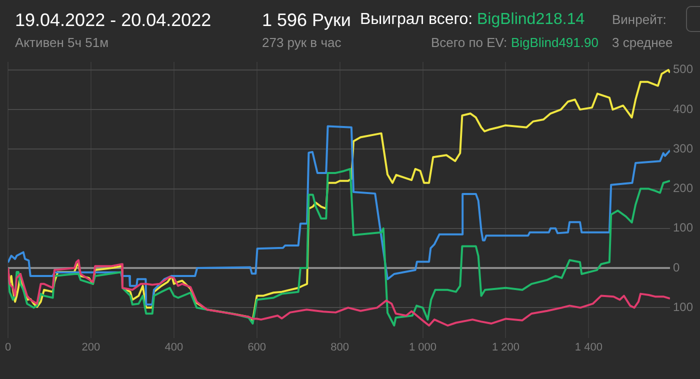 This screenshot has height=379, width=700. Describe the element at coordinates (588, 347) in the screenshot. I see `x-tick-label: 1 400` at that location.